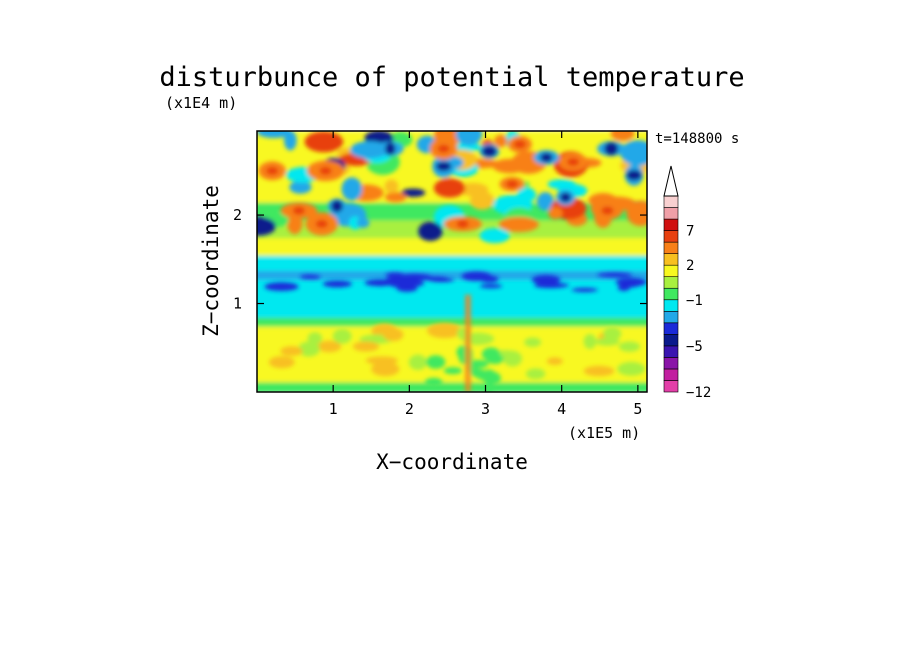 The height and width of the screenshot is (654, 904). What do you see at coordinates (237, 304) in the screenshot?
I see `y-tick-label: 1` at bounding box center [237, 304].